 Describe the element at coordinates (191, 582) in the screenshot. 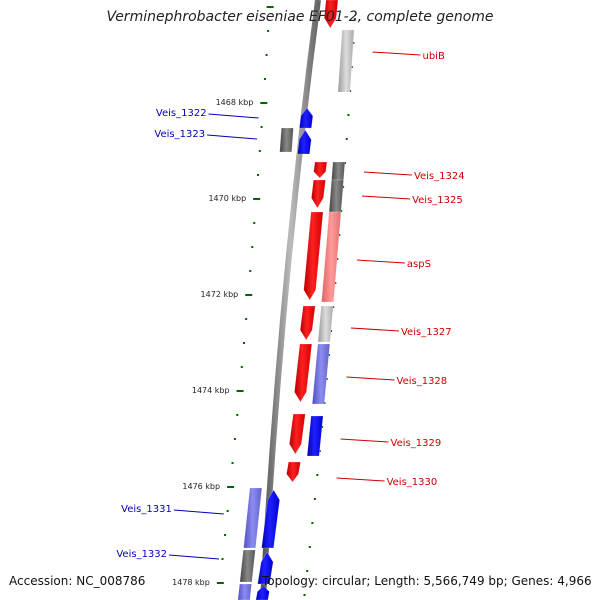

I see `kbp-tick-label: 1478 kbp` at that location.